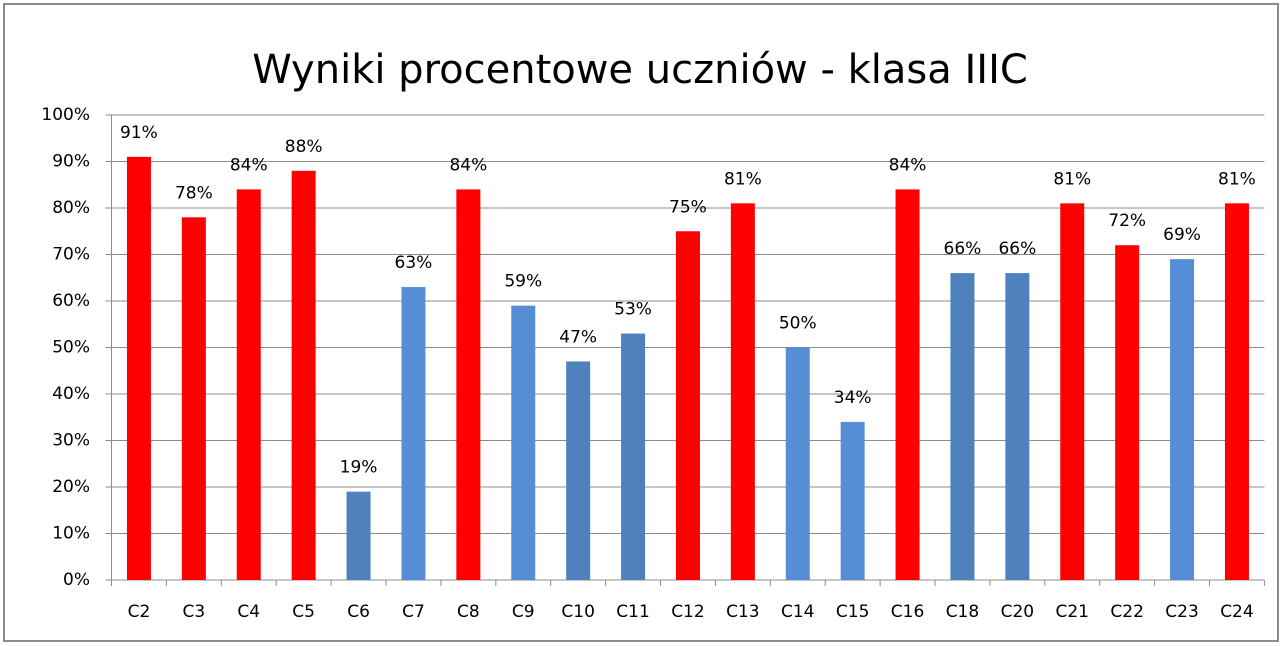 The image size is (1283, 646). Describe the element at coordinates (139, 133) in the screenshot. I see `value-label: 91%` at that location.